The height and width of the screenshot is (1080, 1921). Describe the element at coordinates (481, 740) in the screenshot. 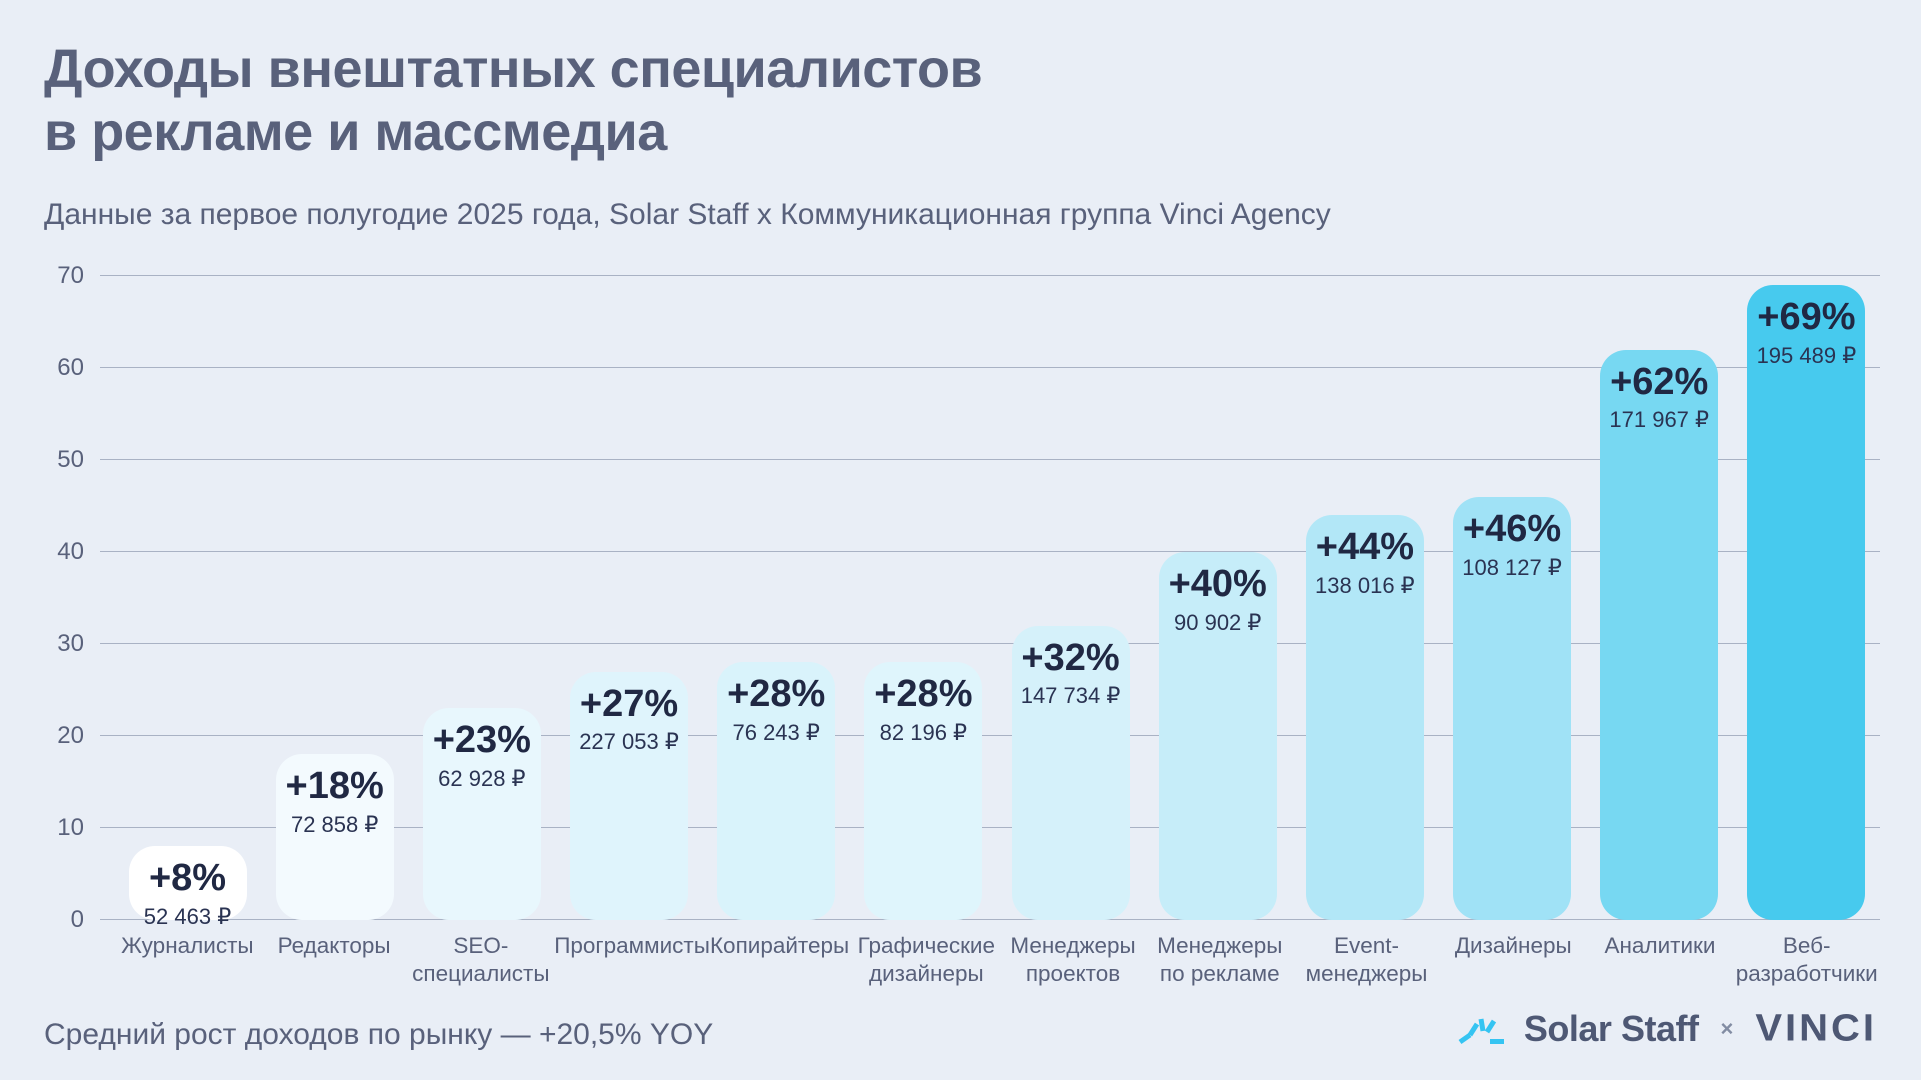

I see `bar-percent-label: +23%` at that location.